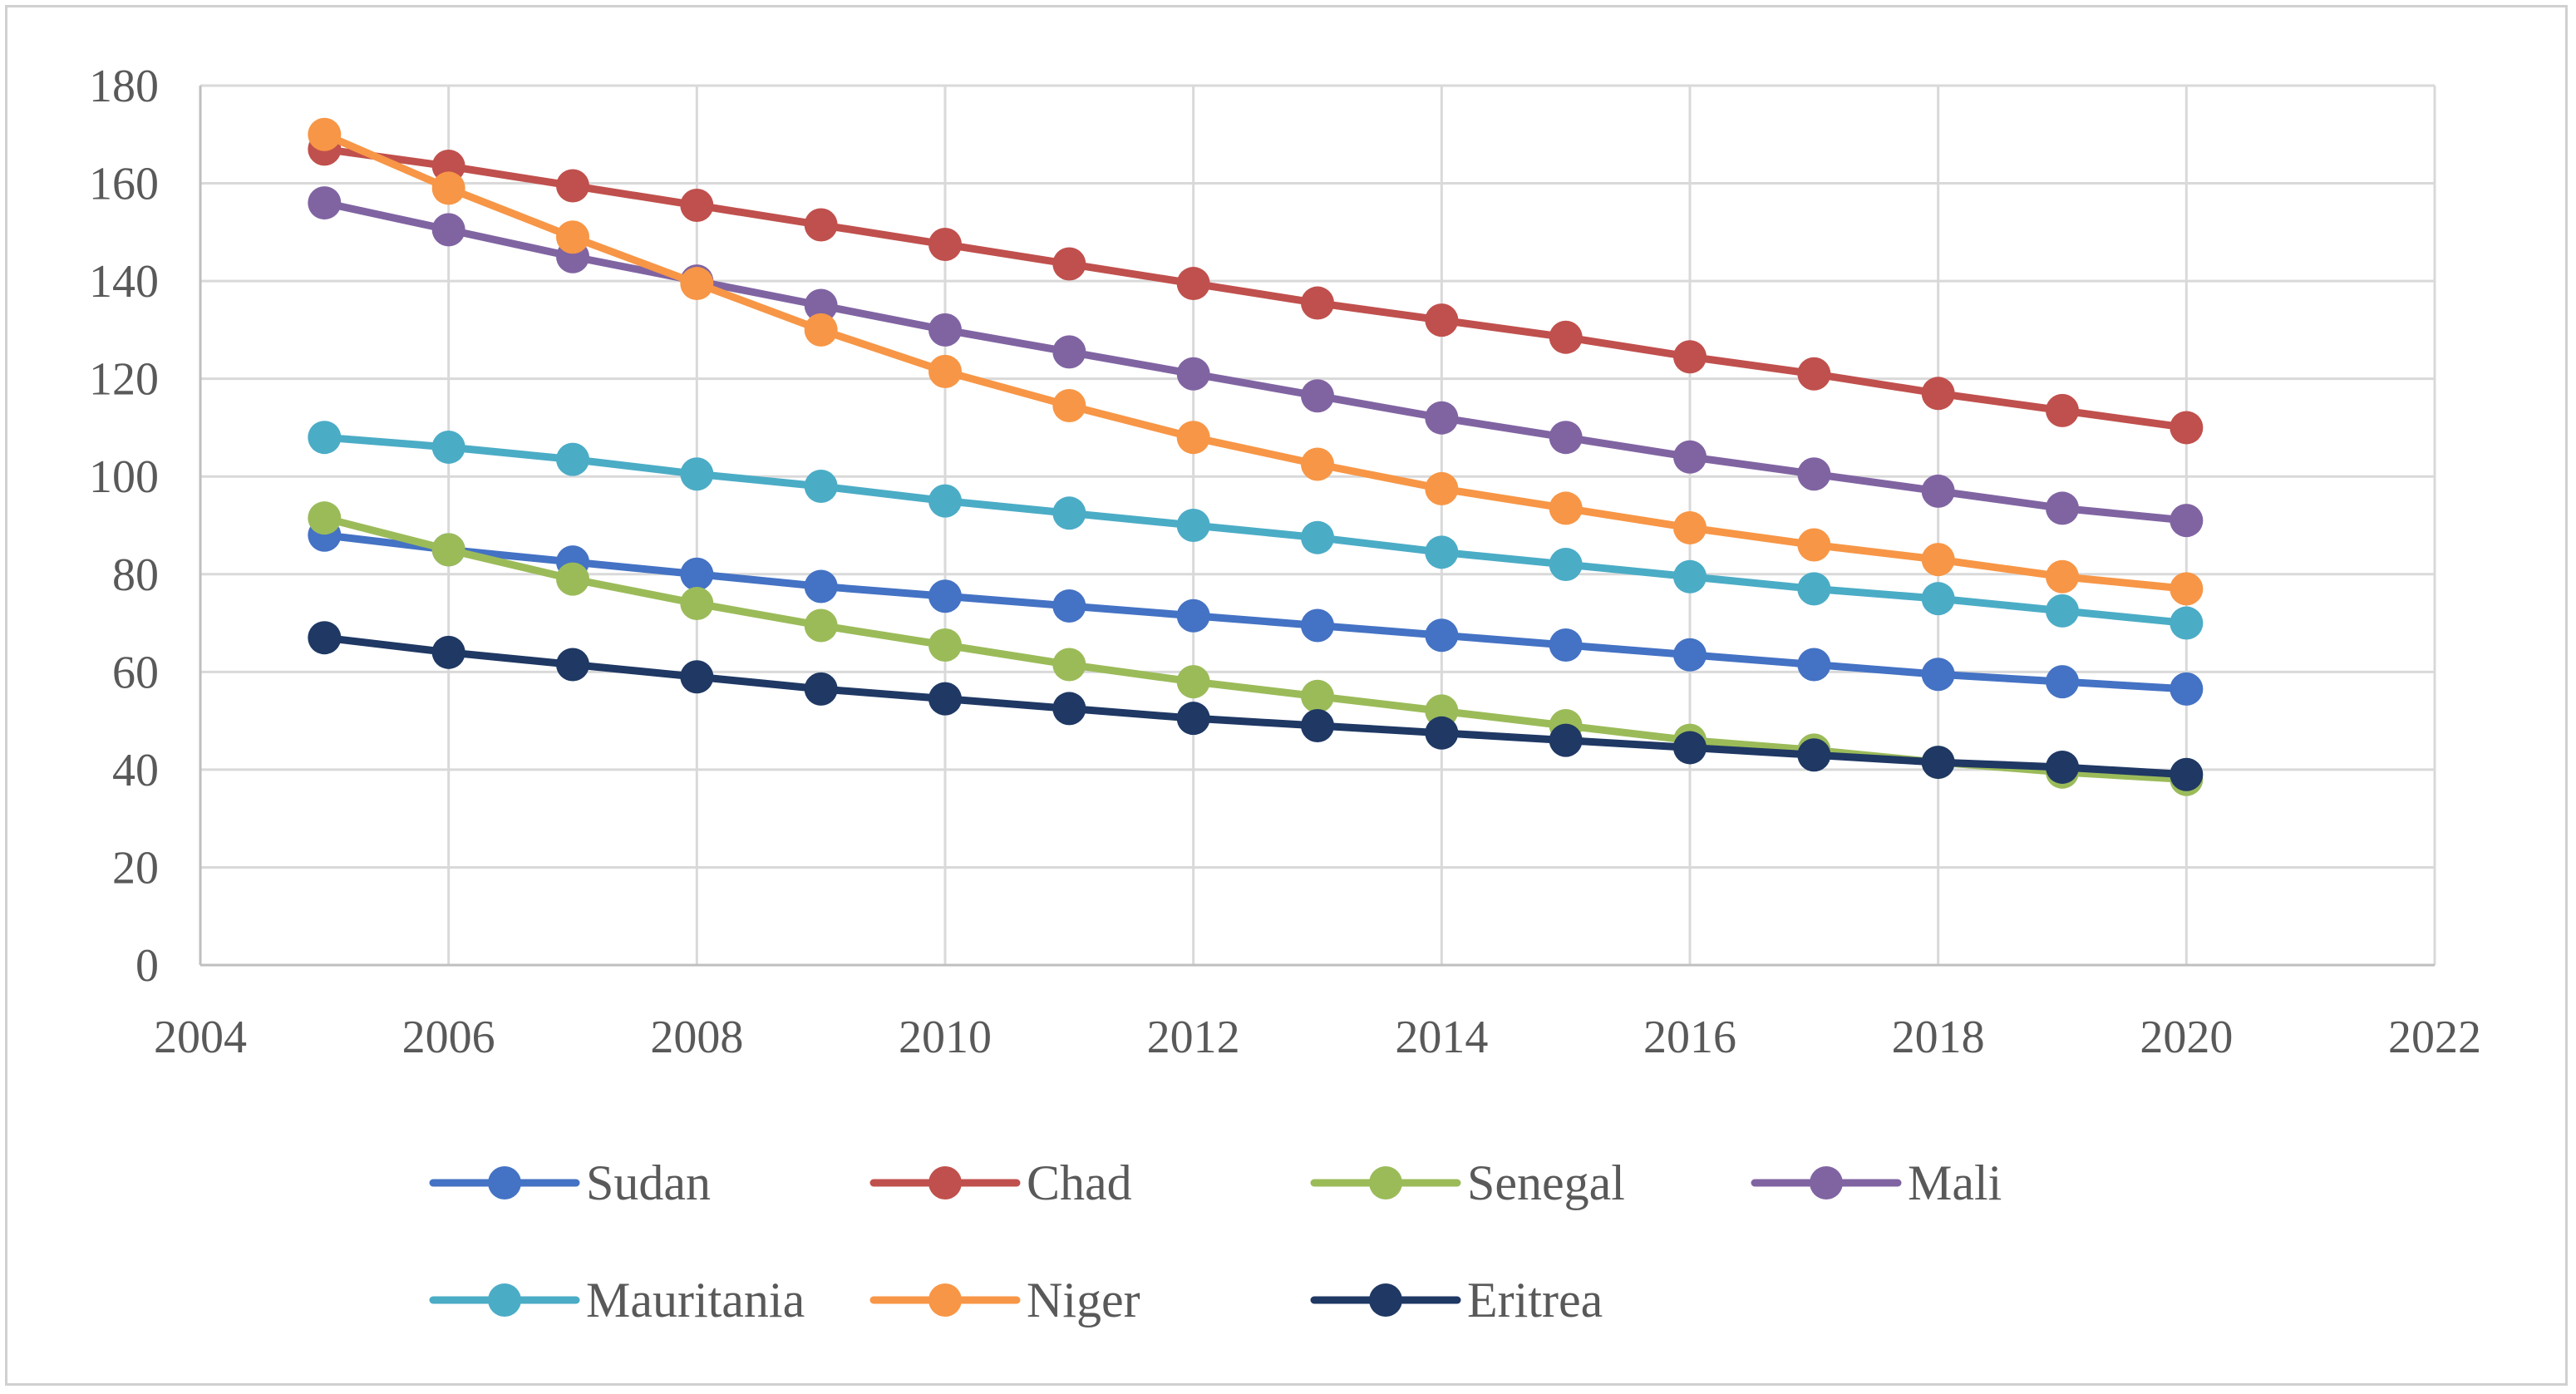 The height and width of the screenshot is (1394, 2576). What do you see at coordinates (1193, 1038) in the screenshot?
I see `x-tick-label: 2012` at bounding box center [1193, 1038].